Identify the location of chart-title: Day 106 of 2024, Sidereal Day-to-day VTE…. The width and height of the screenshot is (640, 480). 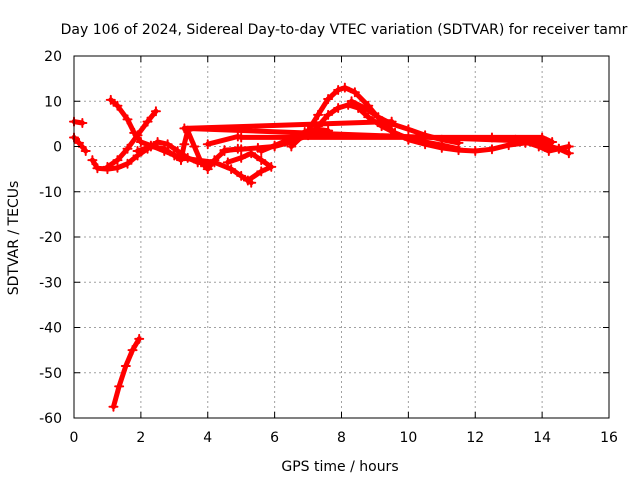
(344, 30).